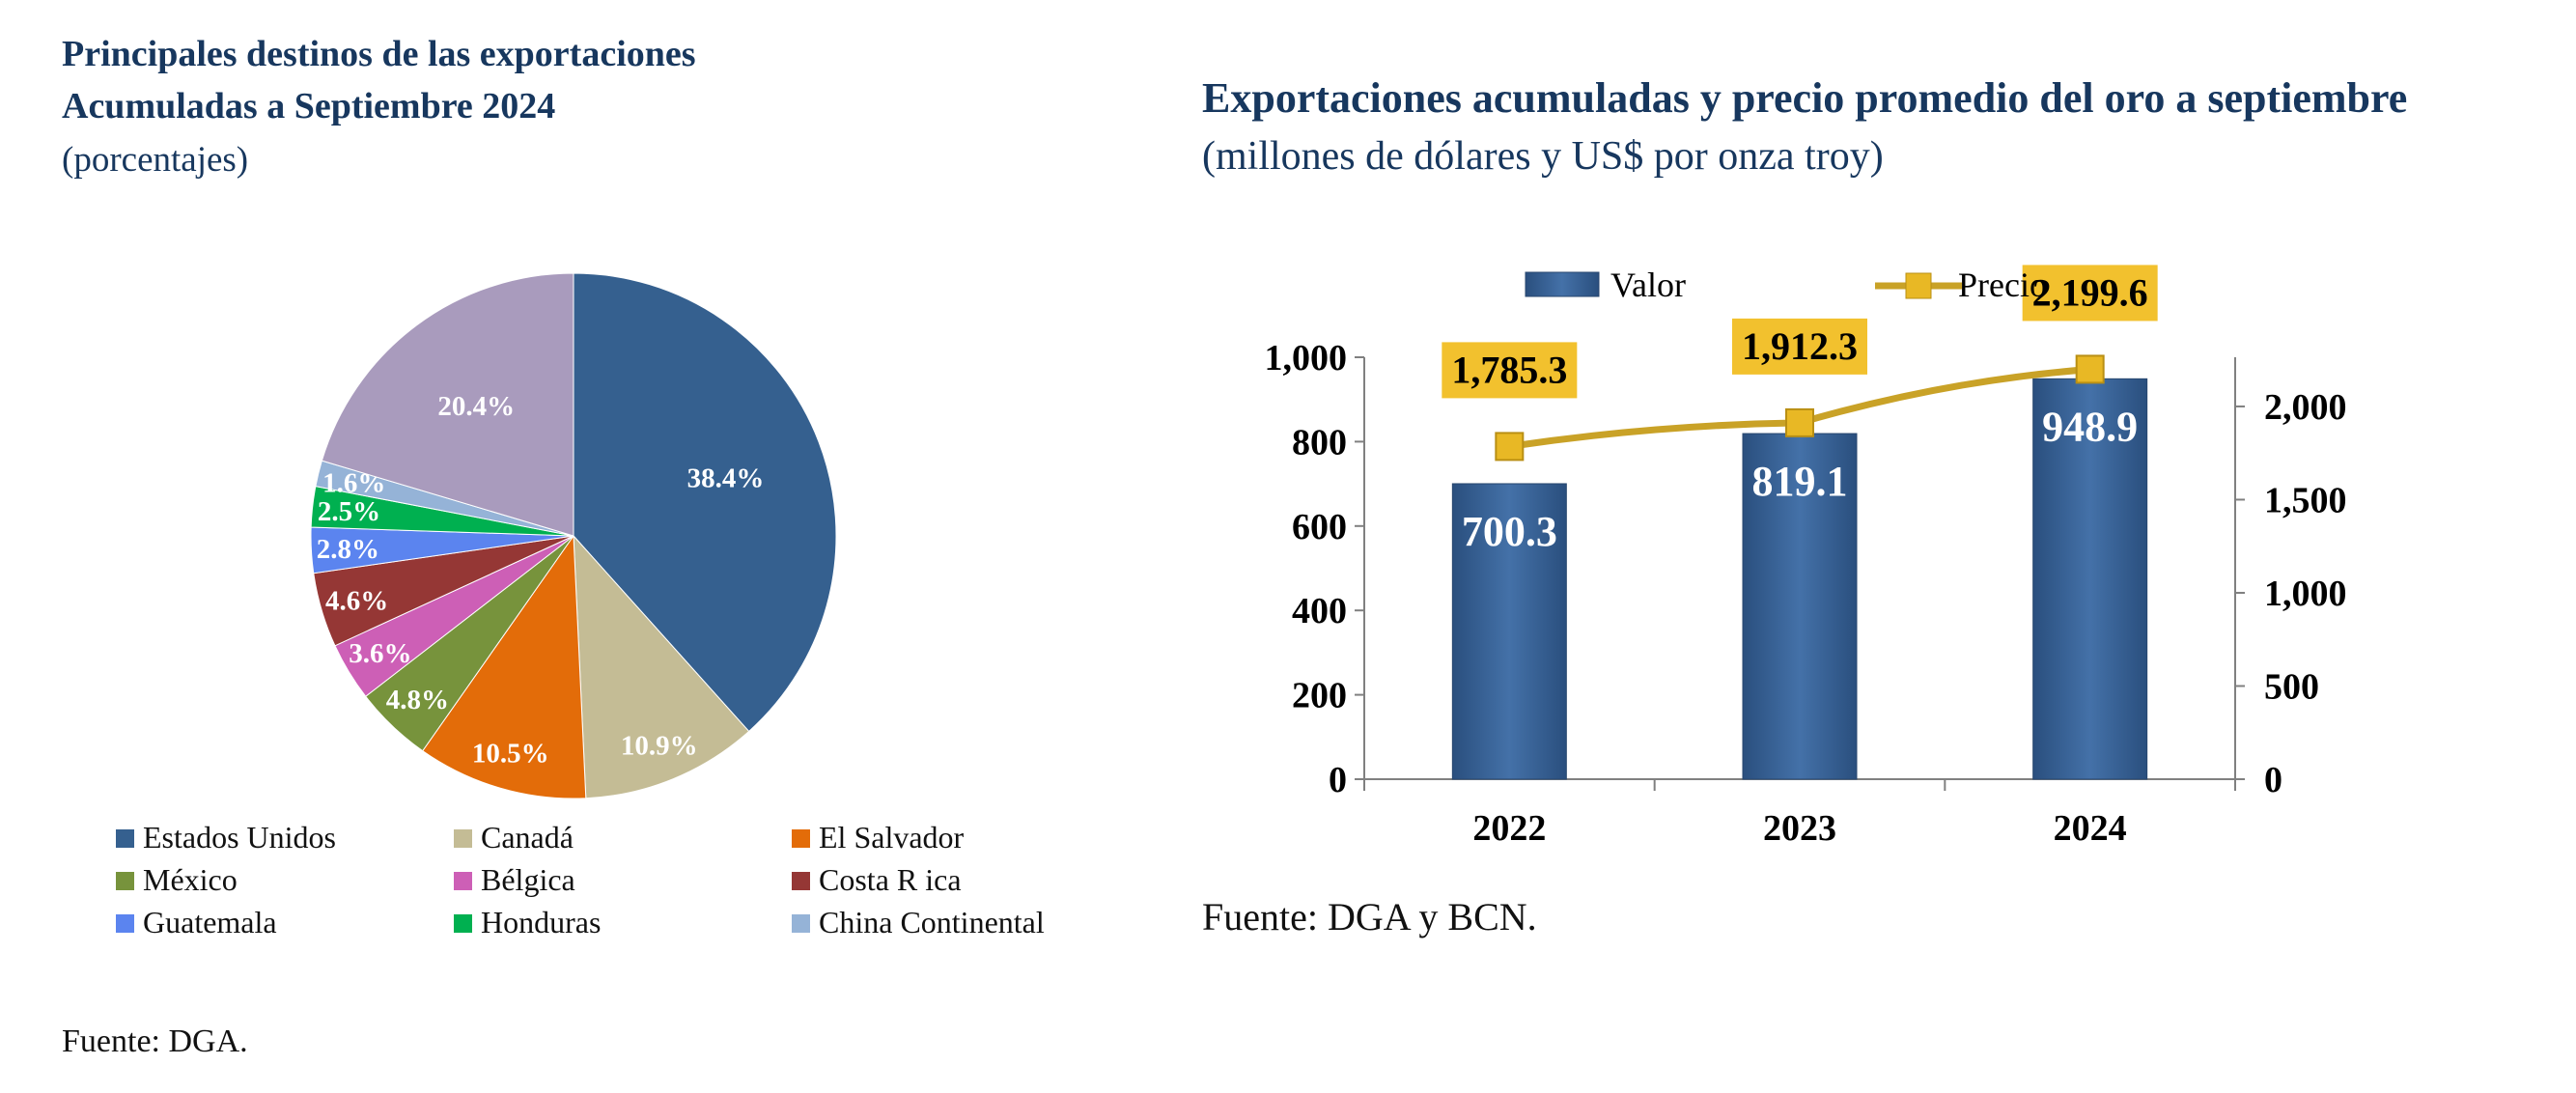 The image size is (2576, 1093). Describe the element at coordinates (1307, 358) in the screenshot. I see `left-y-tick-label-5: 1,000` at that location.